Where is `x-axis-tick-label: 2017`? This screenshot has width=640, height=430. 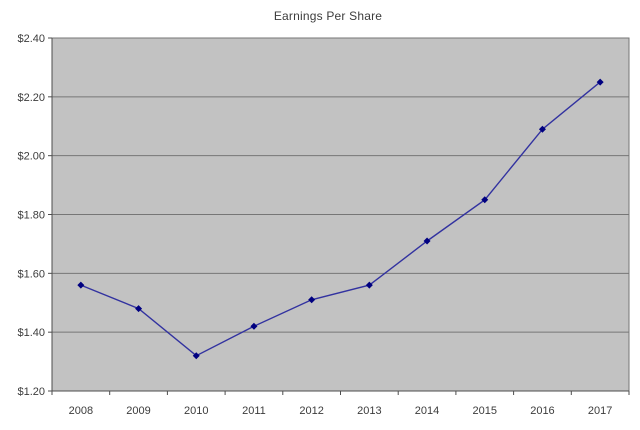 x-axis-tick-label: 2017 is located at coordinates (600, 411).